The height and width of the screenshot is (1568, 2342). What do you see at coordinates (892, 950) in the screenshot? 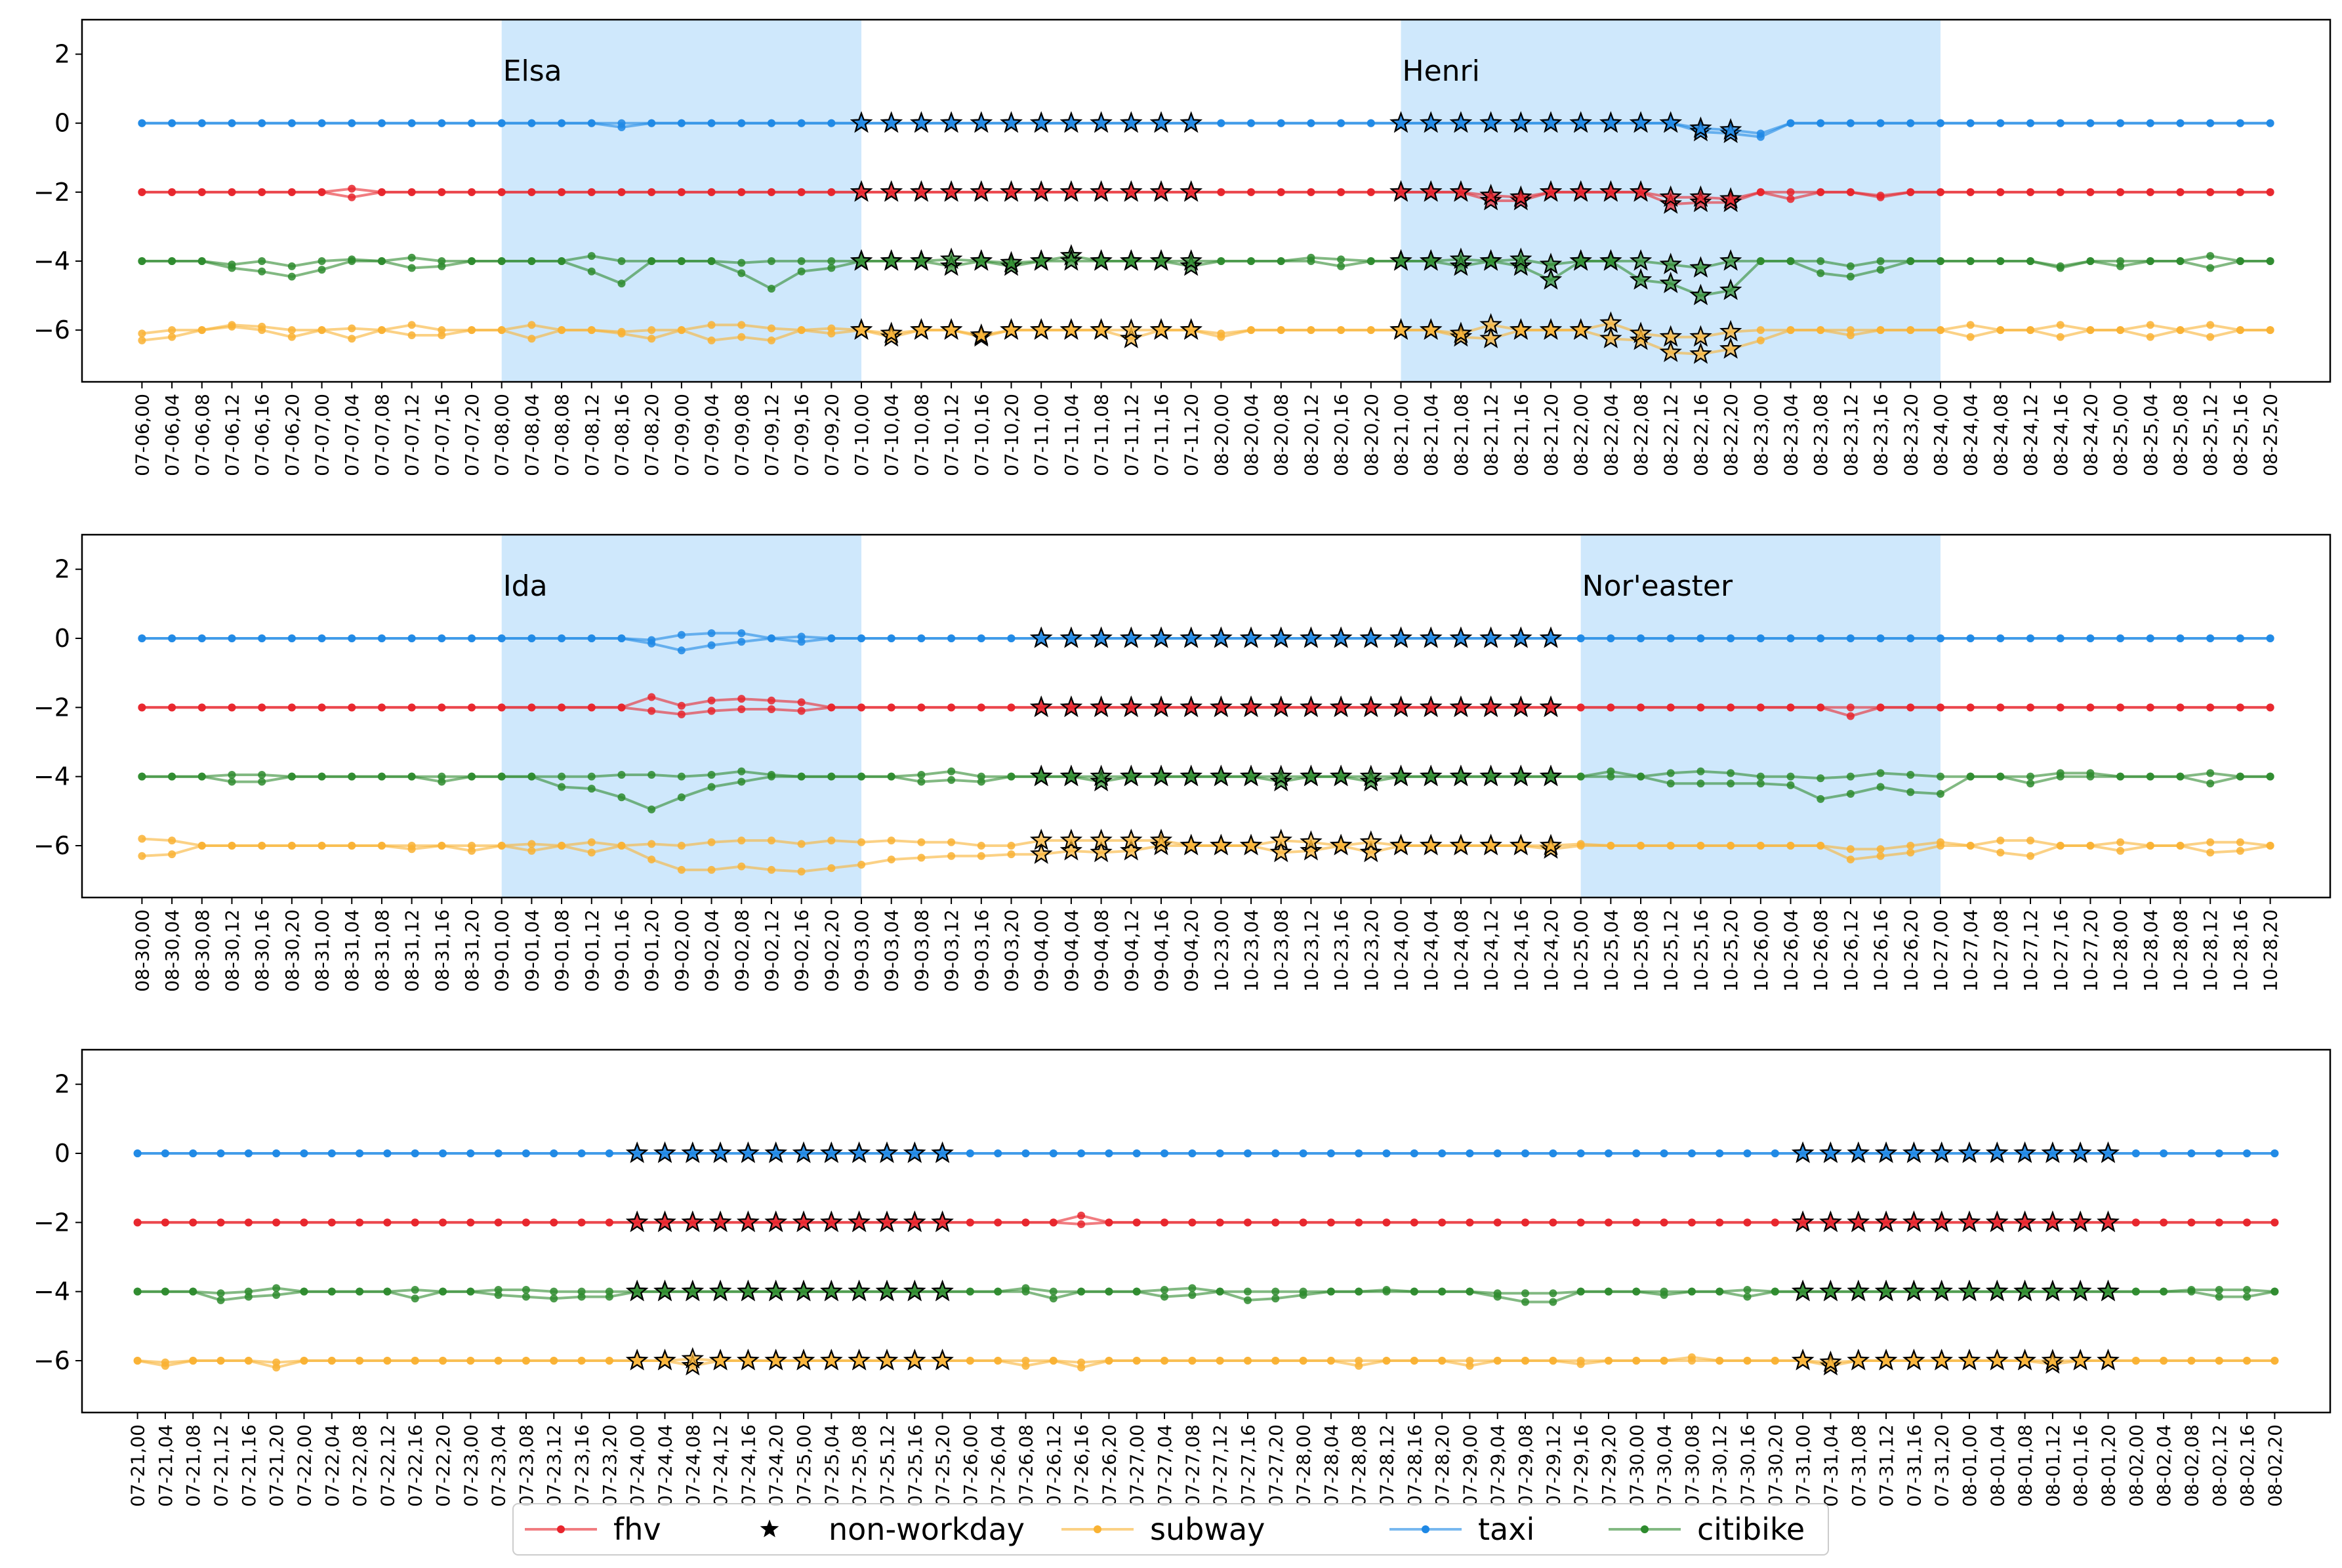
I see `x-tick-label: 09-03,04` at bounding box center [892, 950].